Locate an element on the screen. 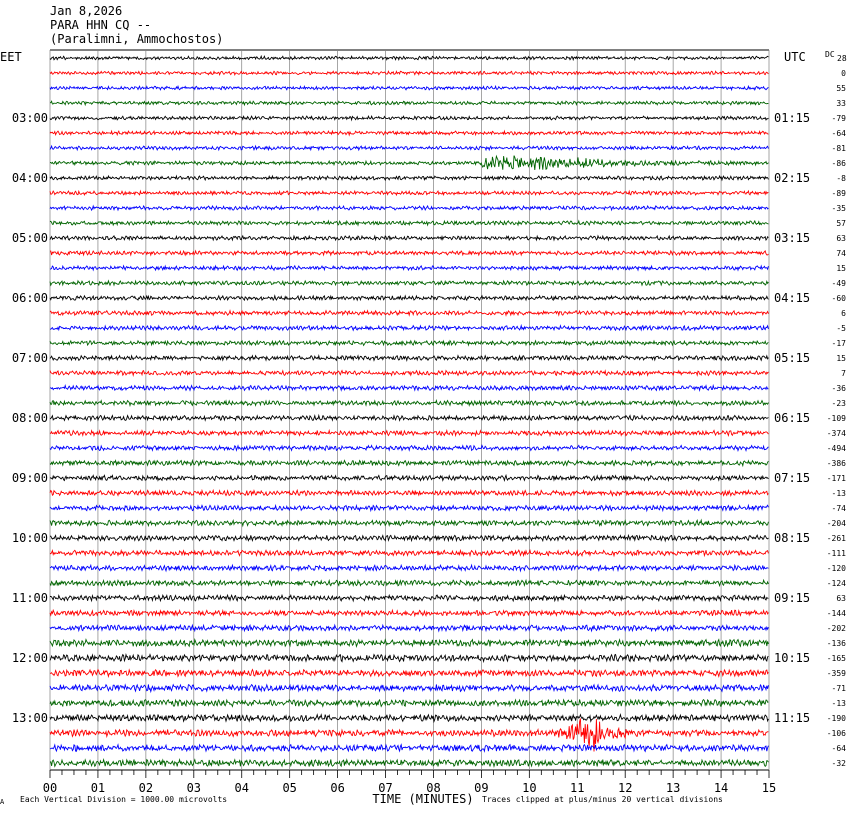  x-tick-label: 03 is located at coordinates (194, 788).